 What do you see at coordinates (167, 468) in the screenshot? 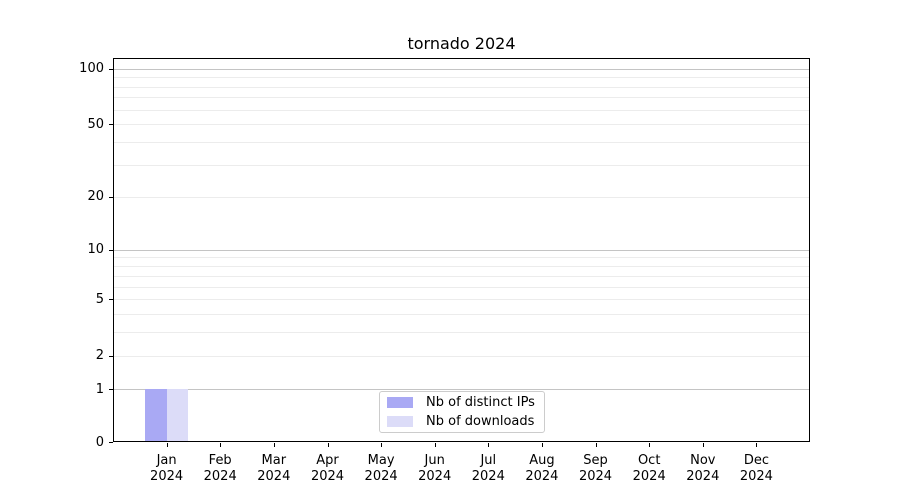
I see `x-tick-label: Jan 2024` at bounding box center [167, 468].